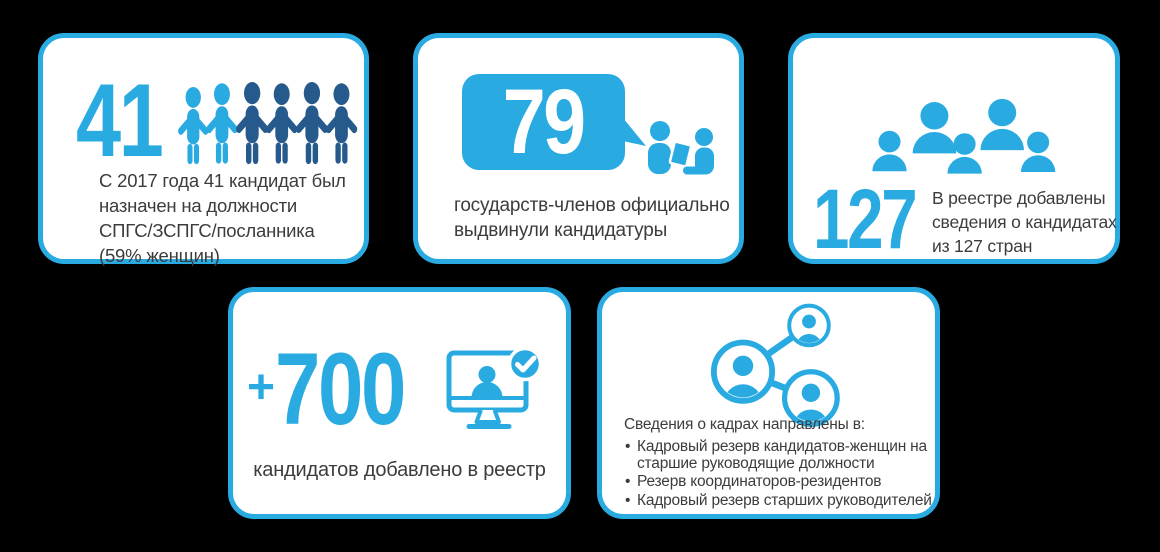  Describe the element at coordinates (780, 501) in the screenshot. I see `list-item: Кадровый резерв старших руководителей` at that location.